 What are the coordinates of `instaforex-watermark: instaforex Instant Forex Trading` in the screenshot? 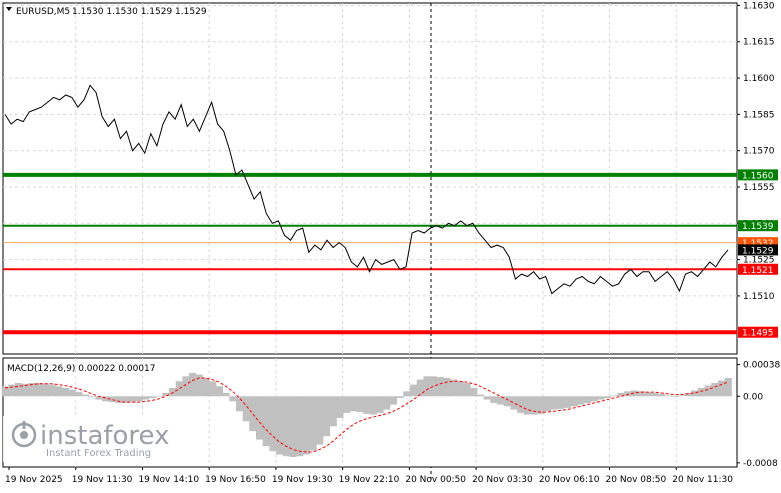 It's located at (91, 439).